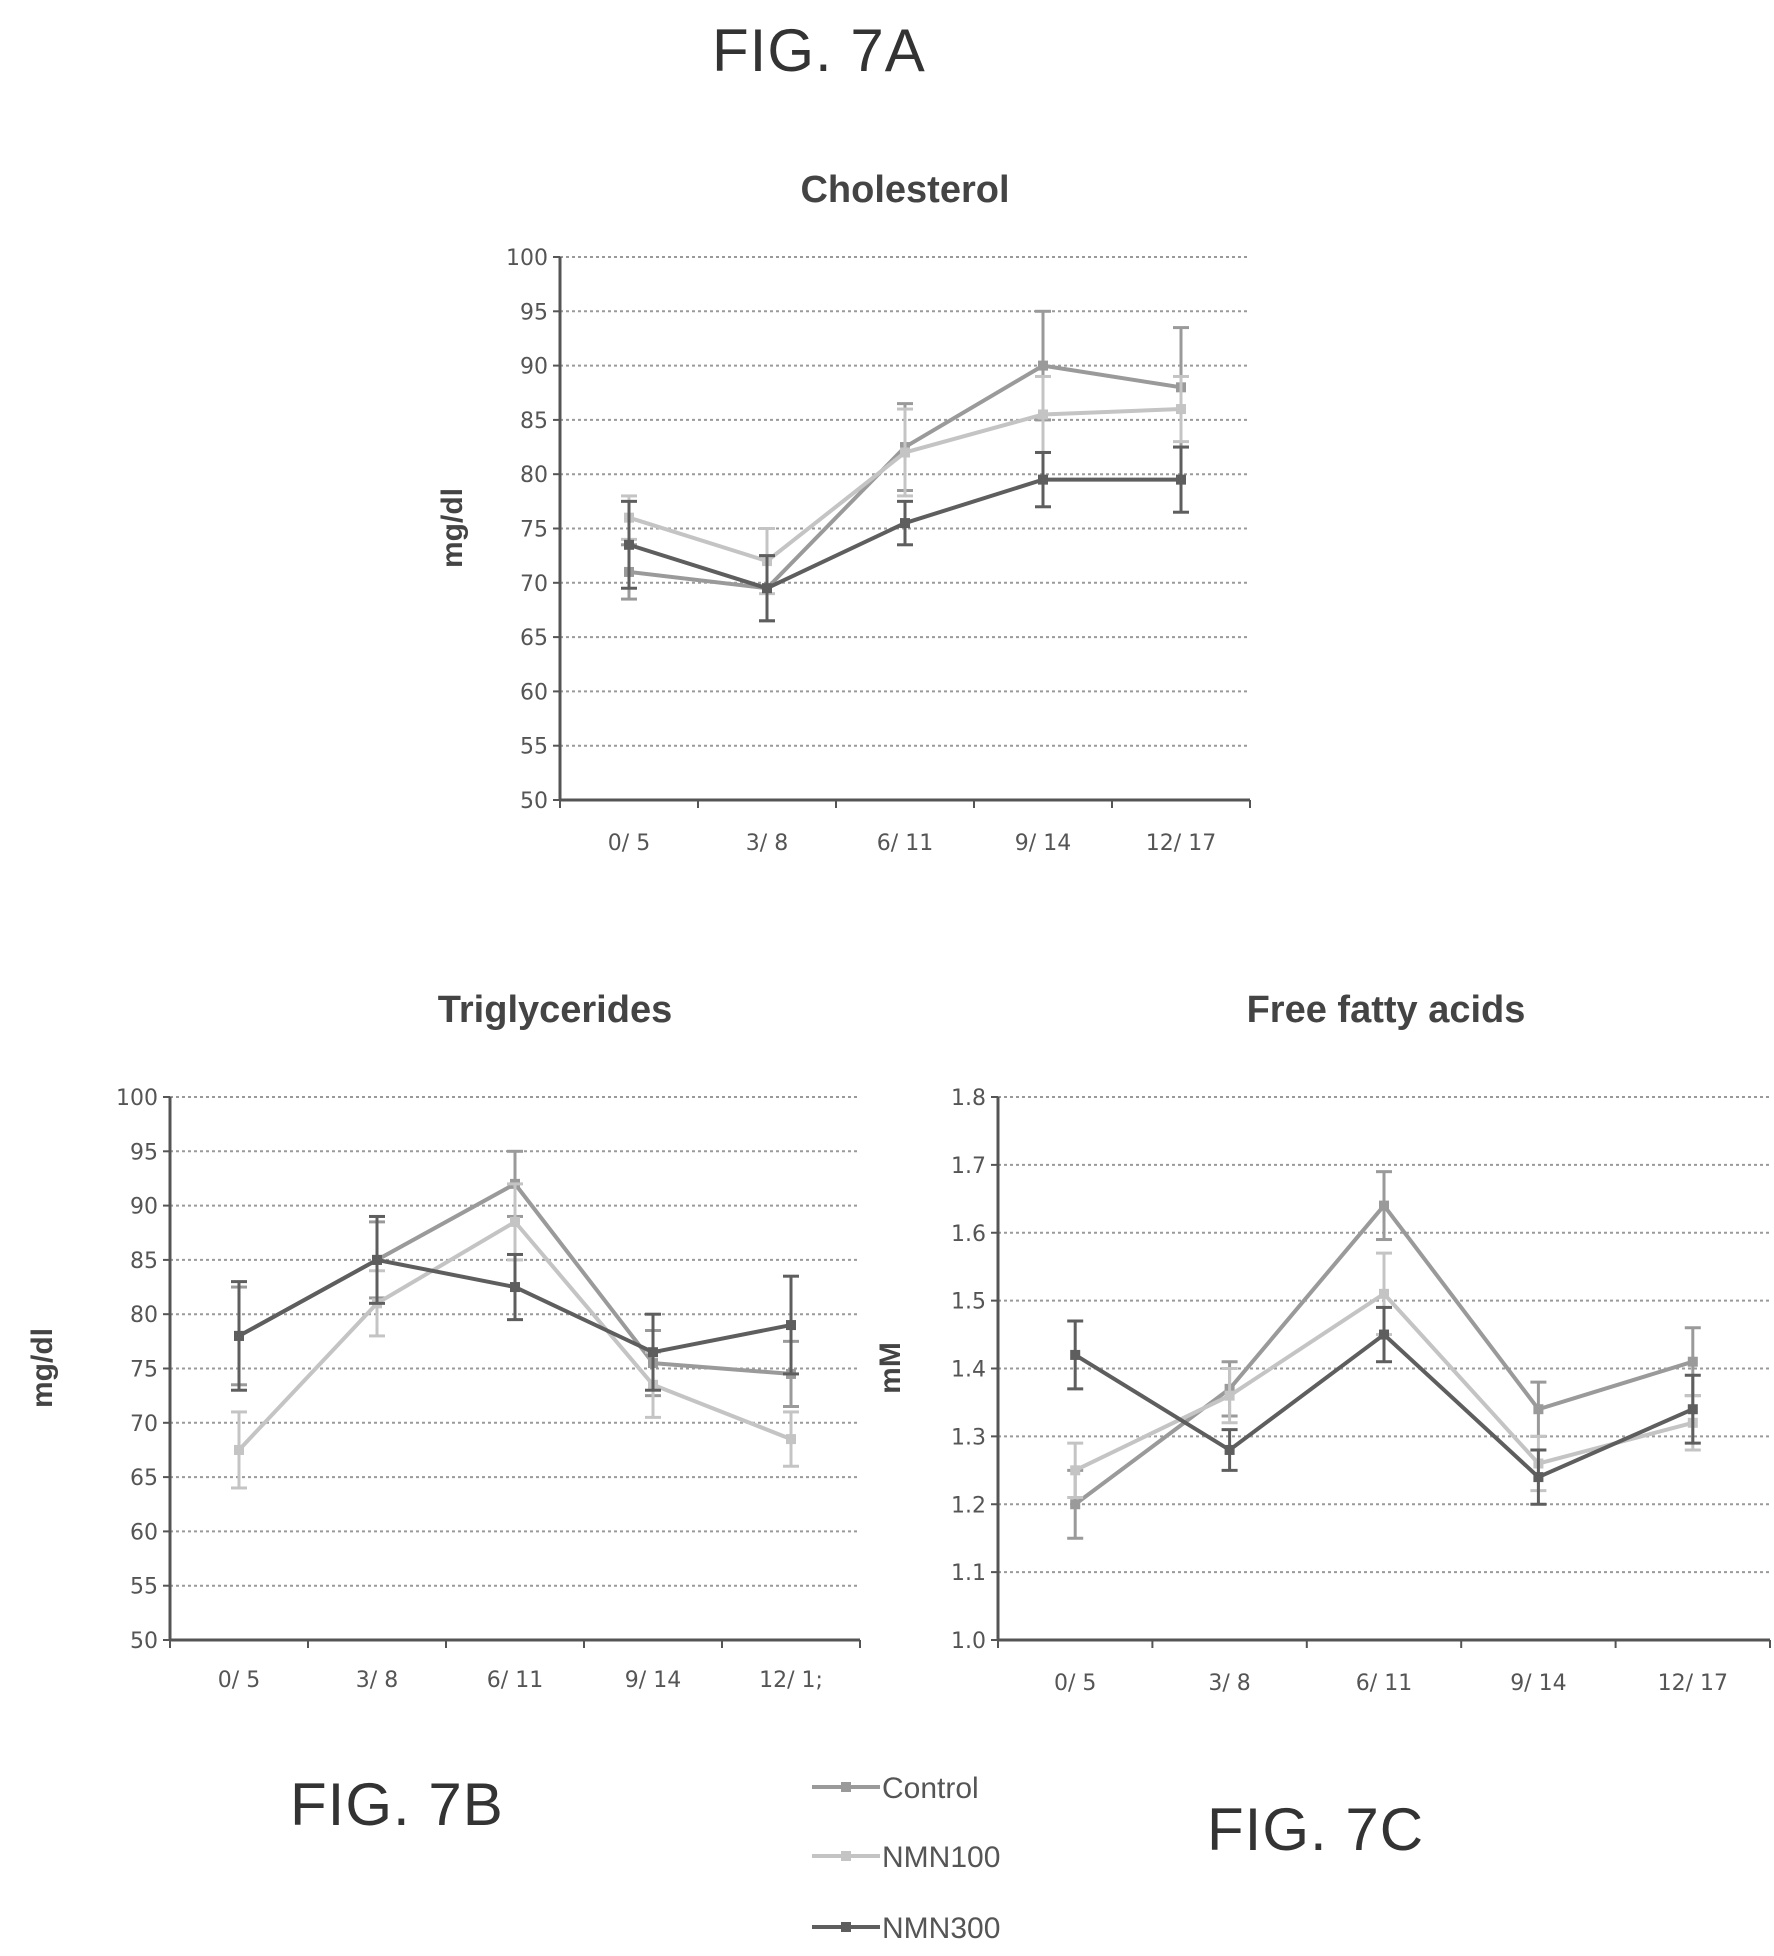  I want to click on chart-a-x-tick-label: 12/ 17, so click(1181, 843).